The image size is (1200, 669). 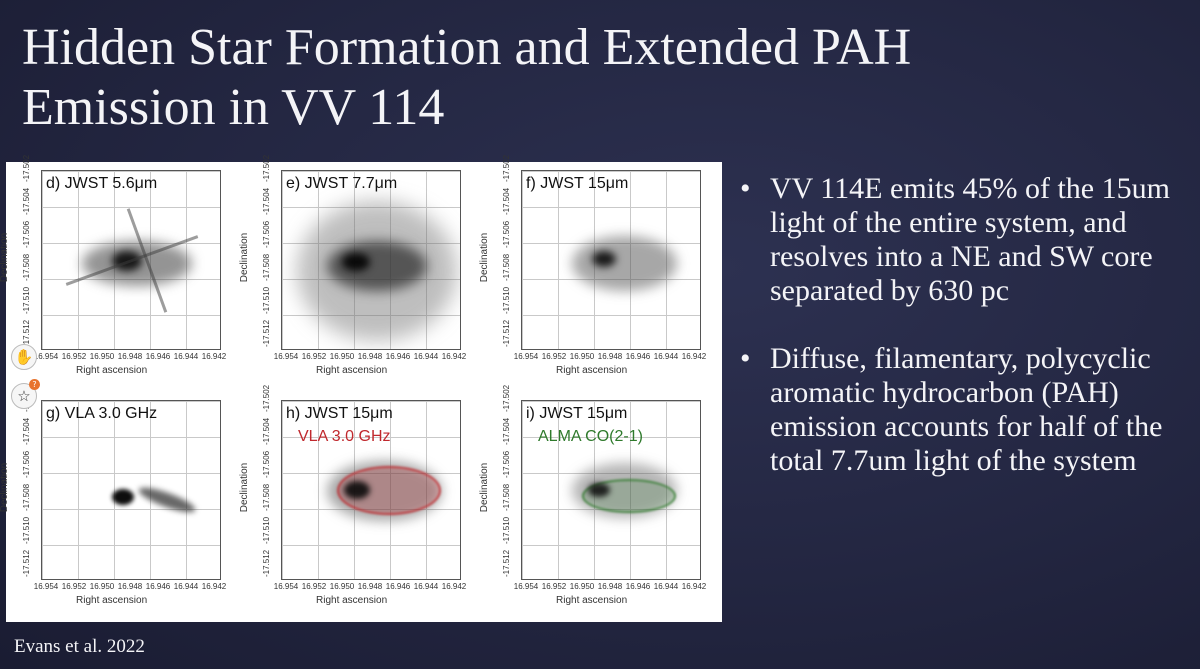 I want to click on hand-wave-icon: ✋, so click(x=24, y=357).